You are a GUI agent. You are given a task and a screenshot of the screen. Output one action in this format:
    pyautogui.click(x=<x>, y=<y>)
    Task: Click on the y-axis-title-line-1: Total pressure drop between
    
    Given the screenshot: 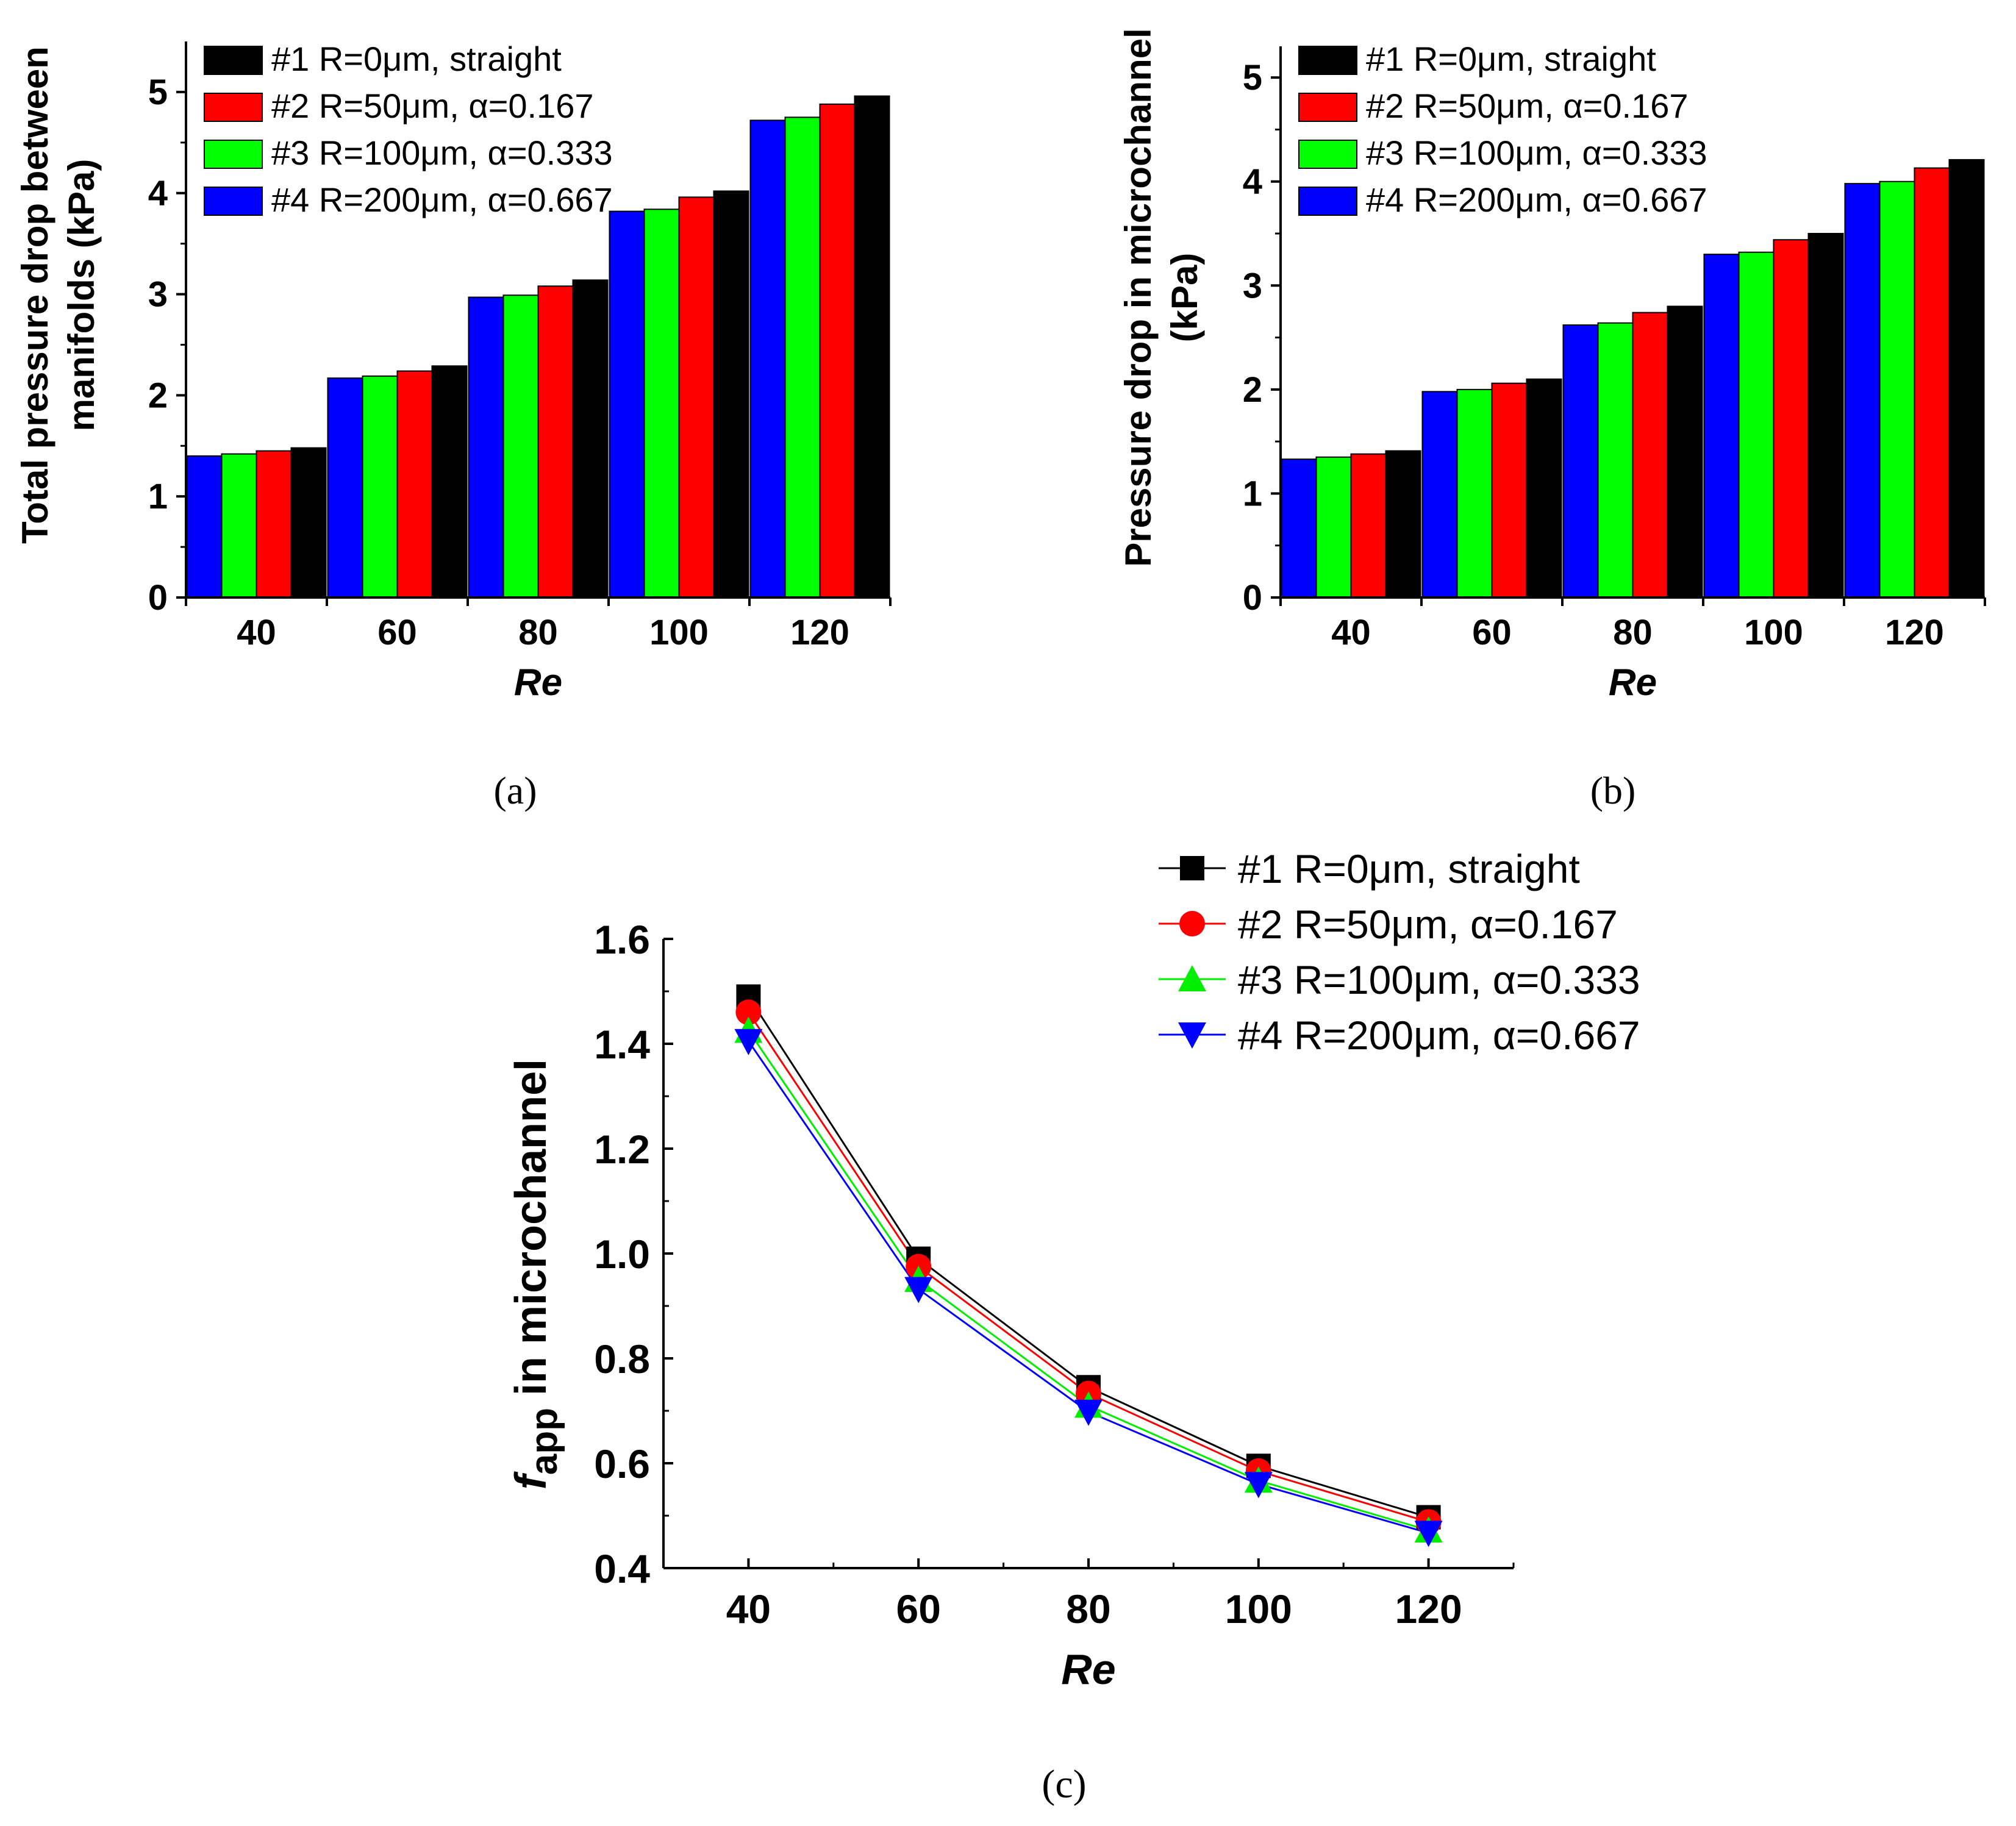 What is the action you would take?
    pyautogui.click(x=35, y=295)
    